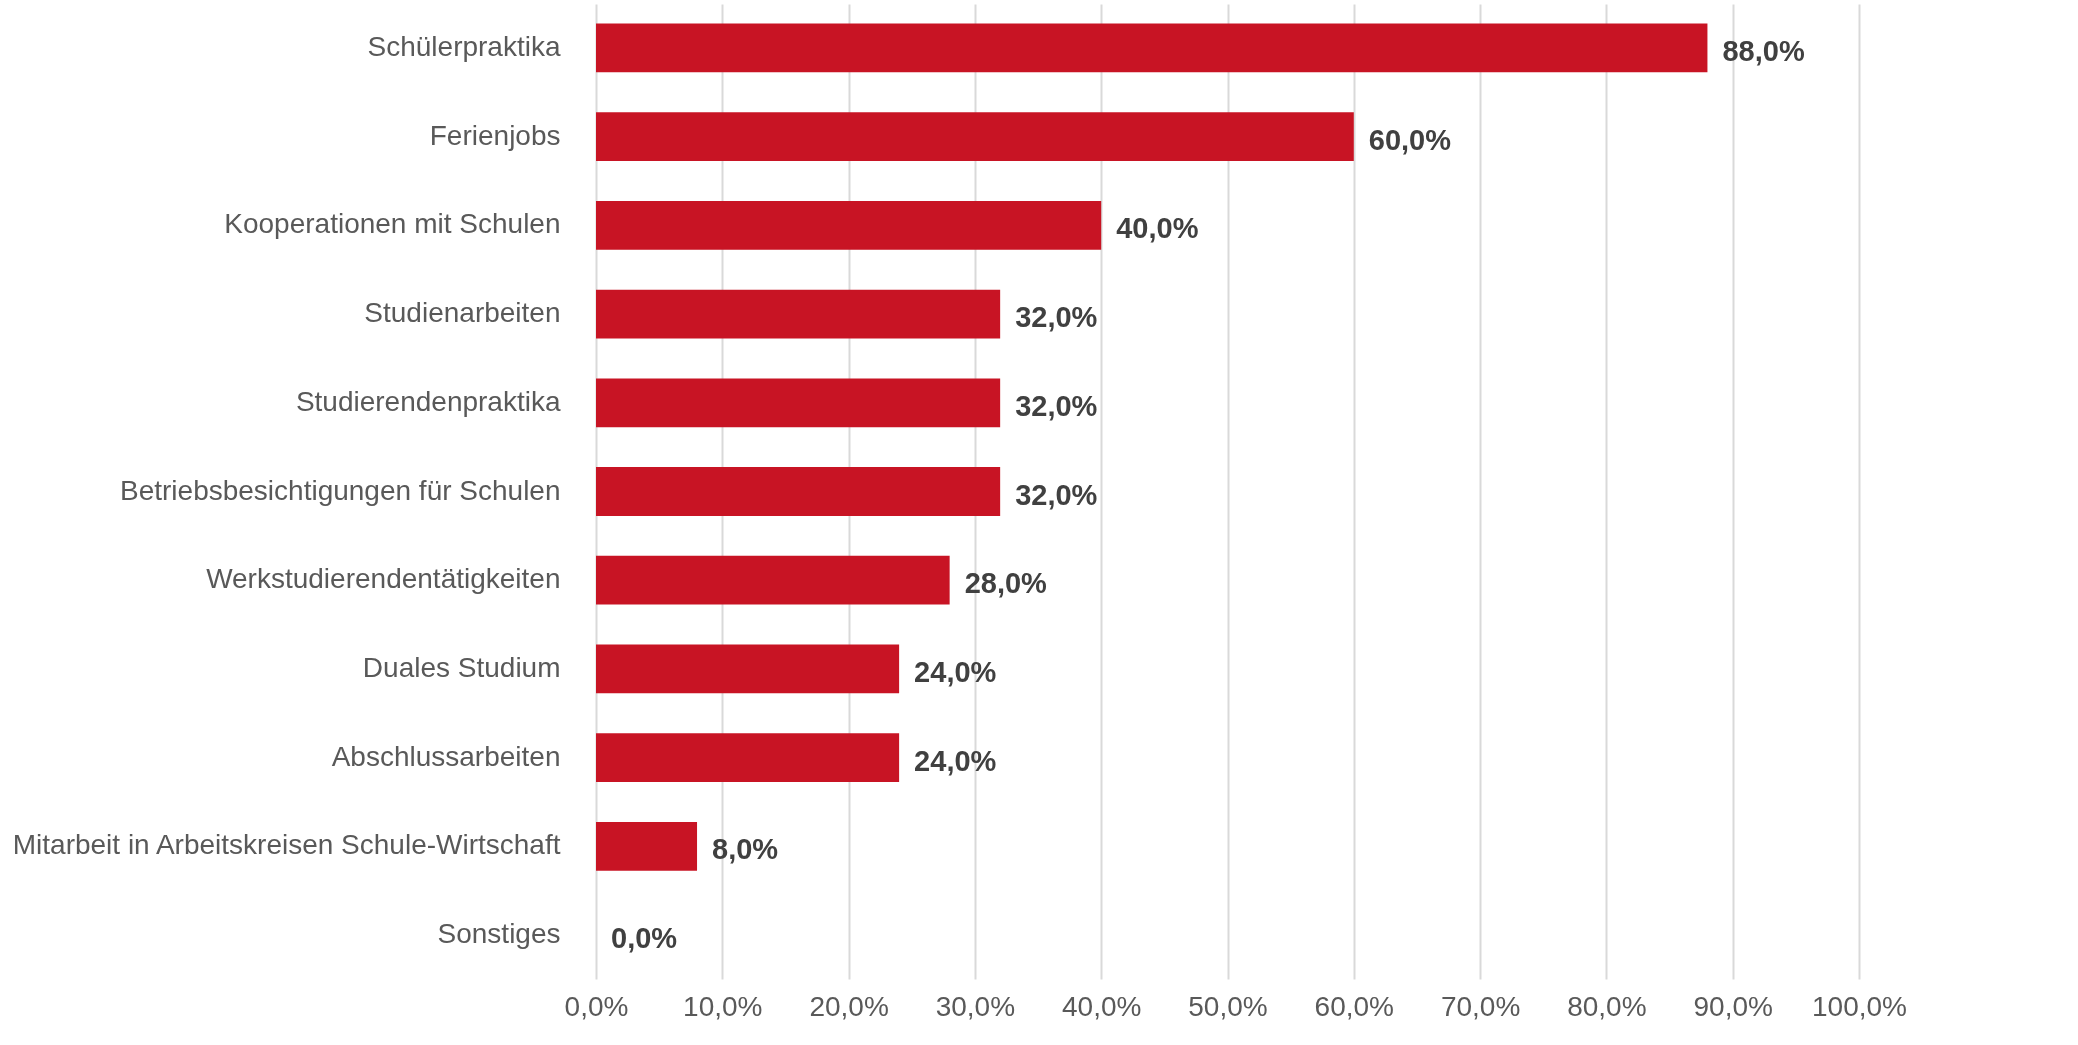  What do you see at coordinates (1354, 1006) in the screenshot?
I see `x-tick-label: 60,0%` at bounding box center [1354, 1006].